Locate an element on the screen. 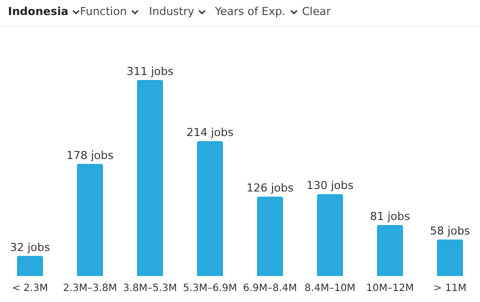 This screenshot has width=480, height=302. data-label: 81 jobs is located at coordinates (390, 216).